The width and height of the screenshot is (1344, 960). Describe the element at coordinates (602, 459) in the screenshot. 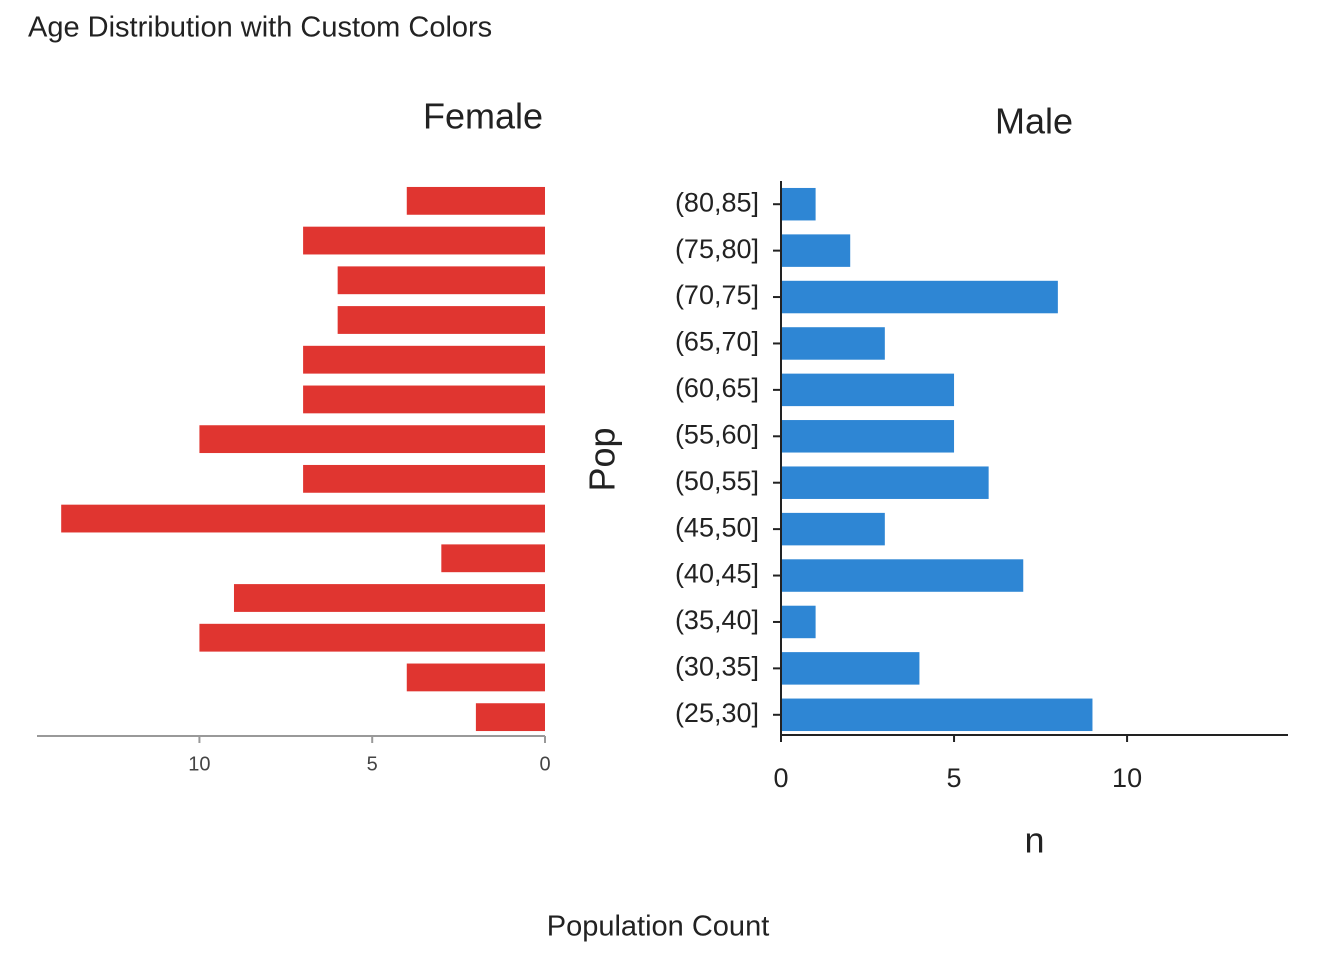

I see `y-axis-label: Pop` at that location.